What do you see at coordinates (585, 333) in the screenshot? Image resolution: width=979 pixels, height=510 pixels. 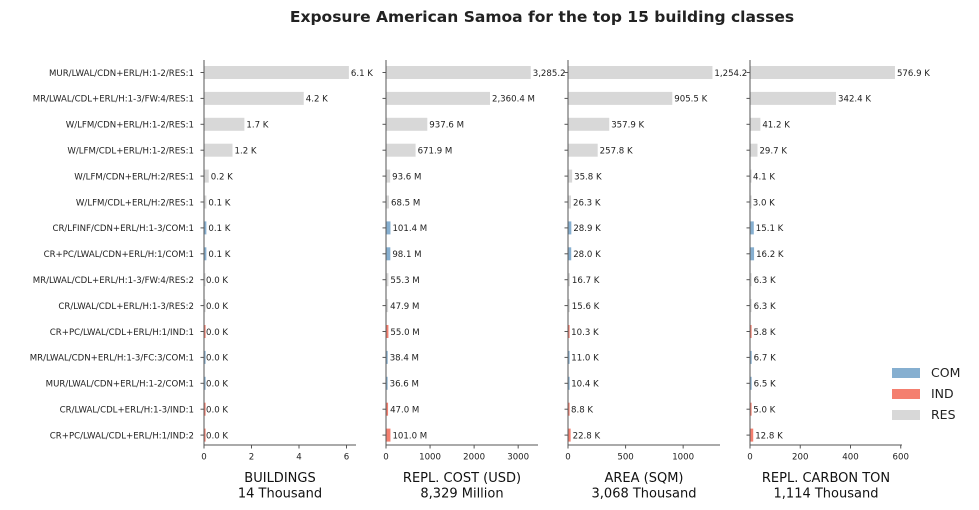 I see `bar-value-label: 10.3 K` at bounding box center [585, 333].